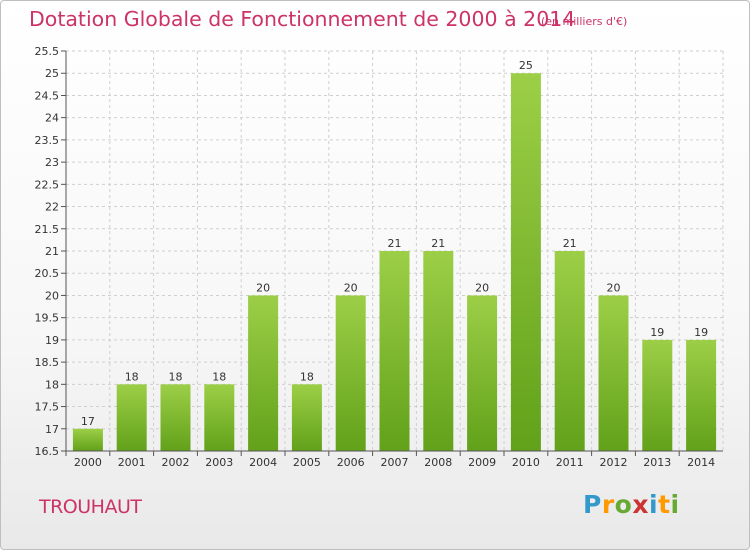 The image size is (750, 550). I want to click on y-tick-label: 18.5, so click(47, 362).